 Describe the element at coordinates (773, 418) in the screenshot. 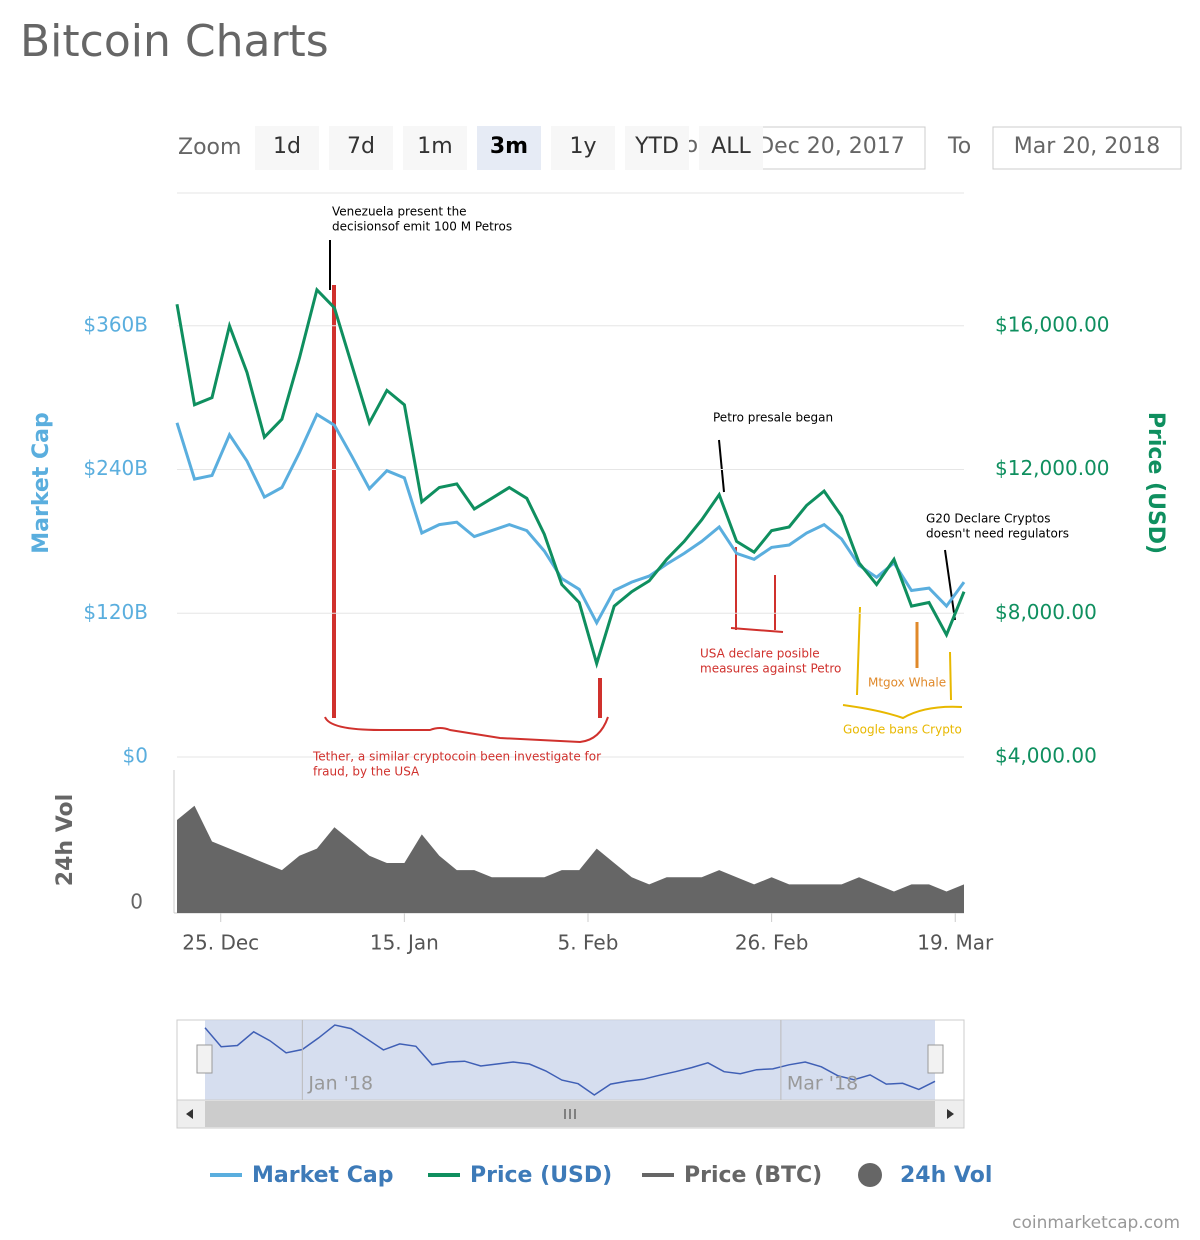

I see `annotation: Petro presale began` at that location.